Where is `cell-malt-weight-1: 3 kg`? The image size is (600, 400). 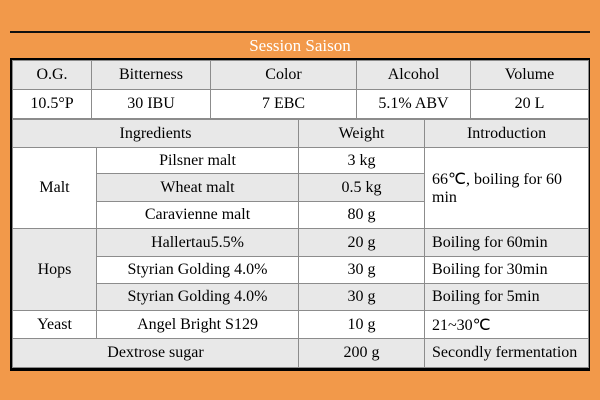
cell-malt-weight-1: 3 kg is located at coordinates (362, 160).